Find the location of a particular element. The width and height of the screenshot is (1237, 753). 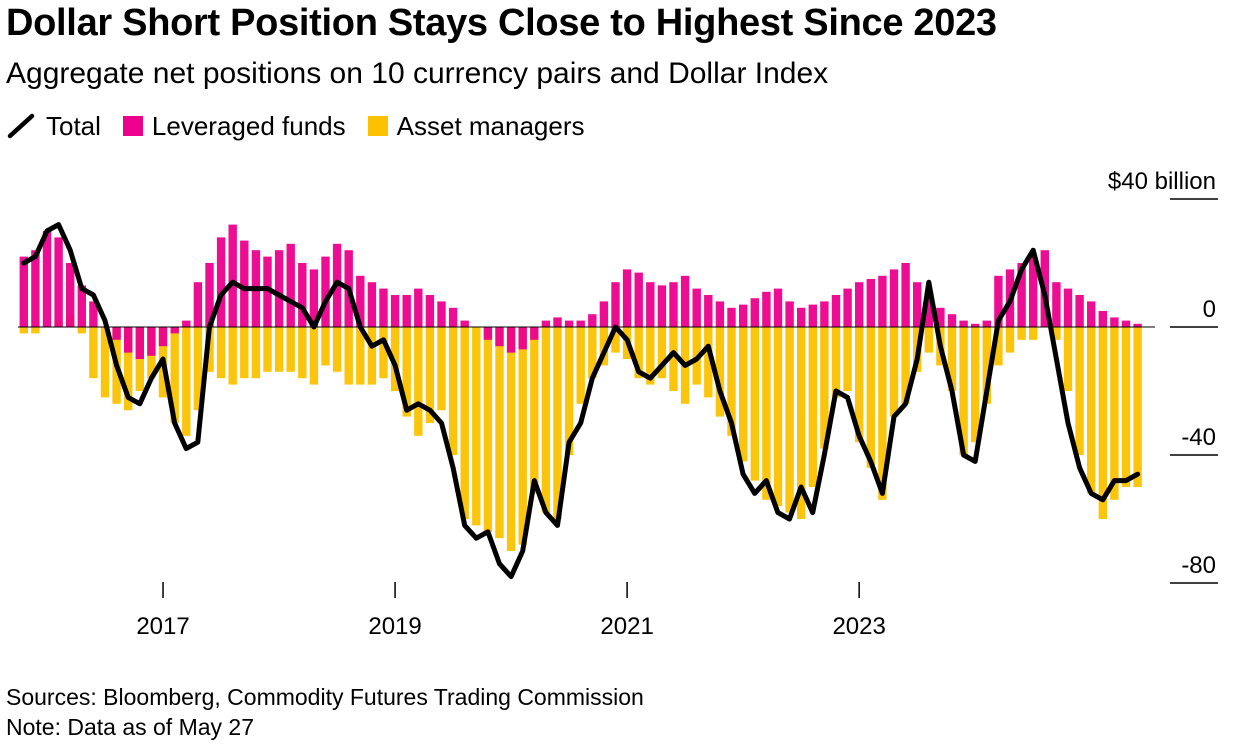

legend-label-total: Total is located at coordinates (73, 125).